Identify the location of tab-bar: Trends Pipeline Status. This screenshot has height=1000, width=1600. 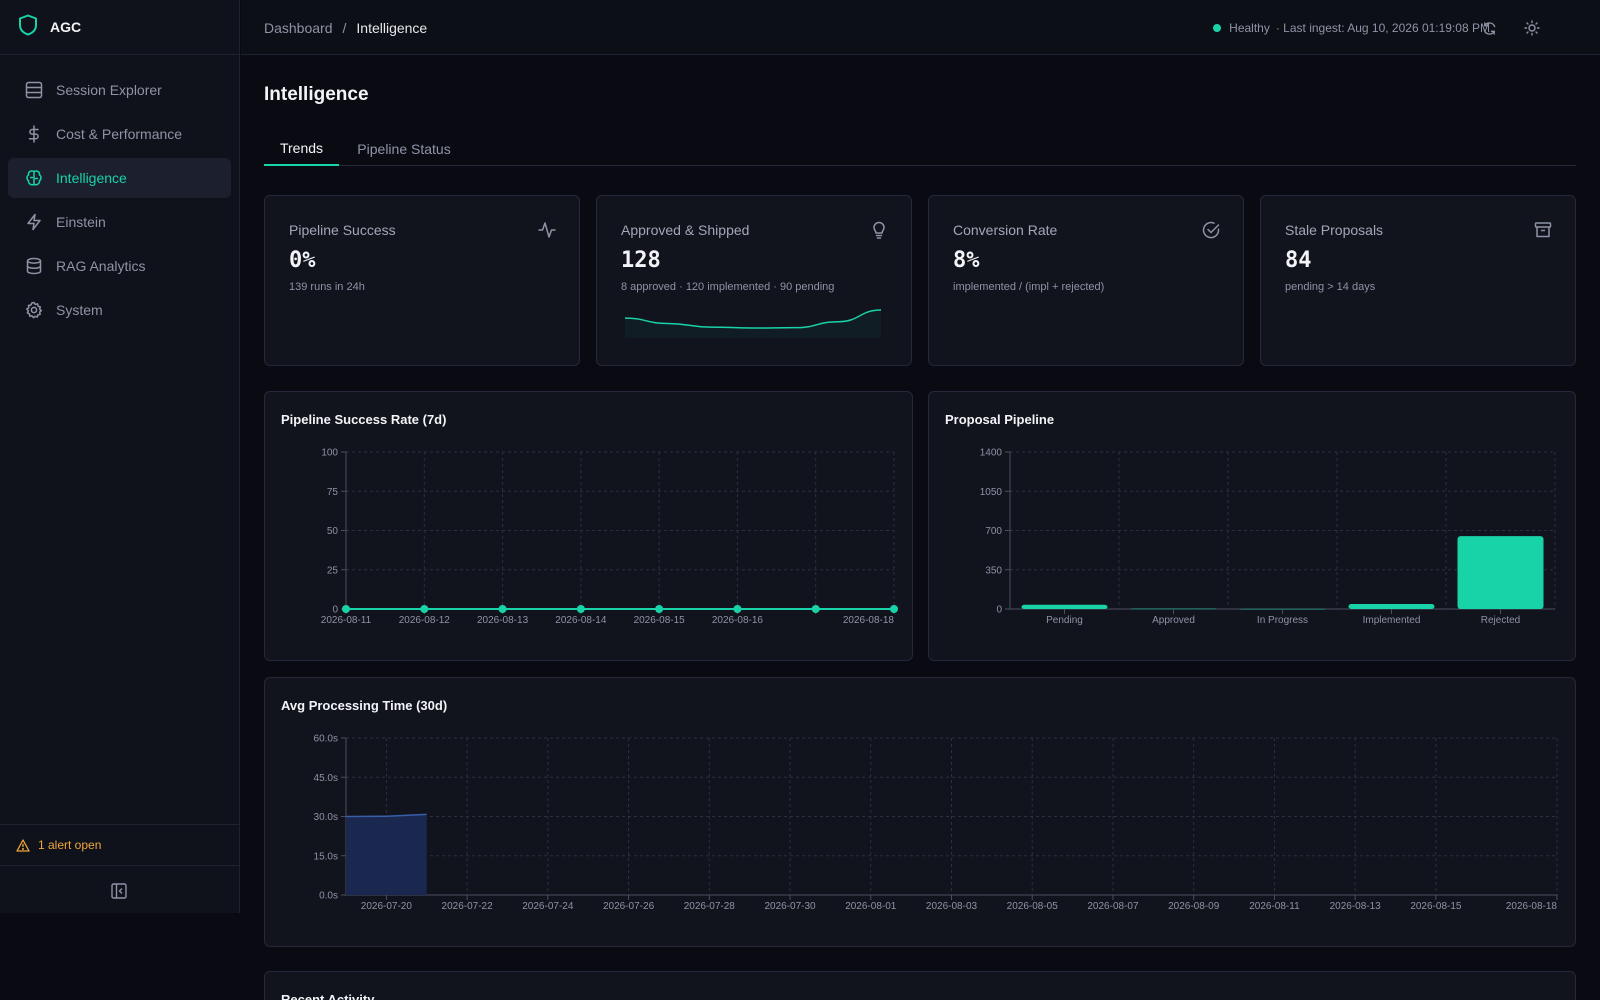
(920, 149).